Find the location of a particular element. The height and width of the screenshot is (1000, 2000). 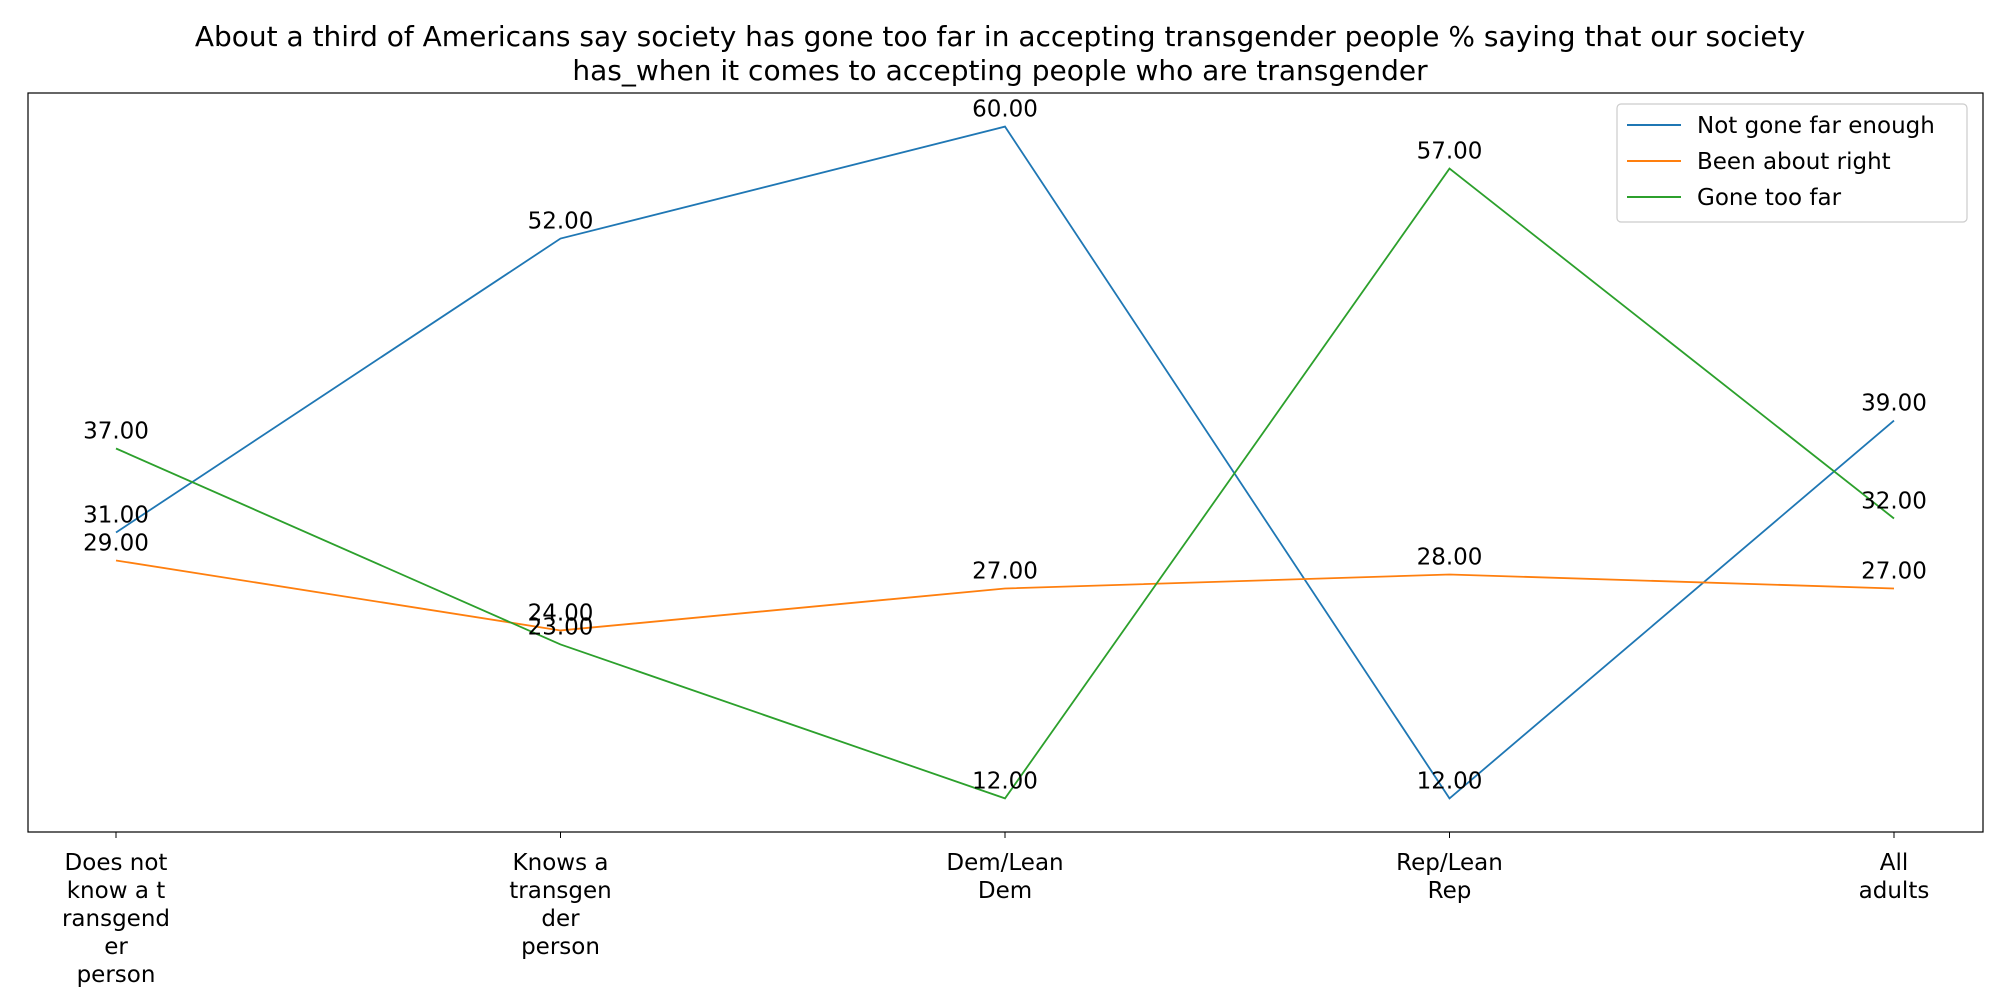

legend-label: Not gone far enough is located at coordinates (1816, 126).